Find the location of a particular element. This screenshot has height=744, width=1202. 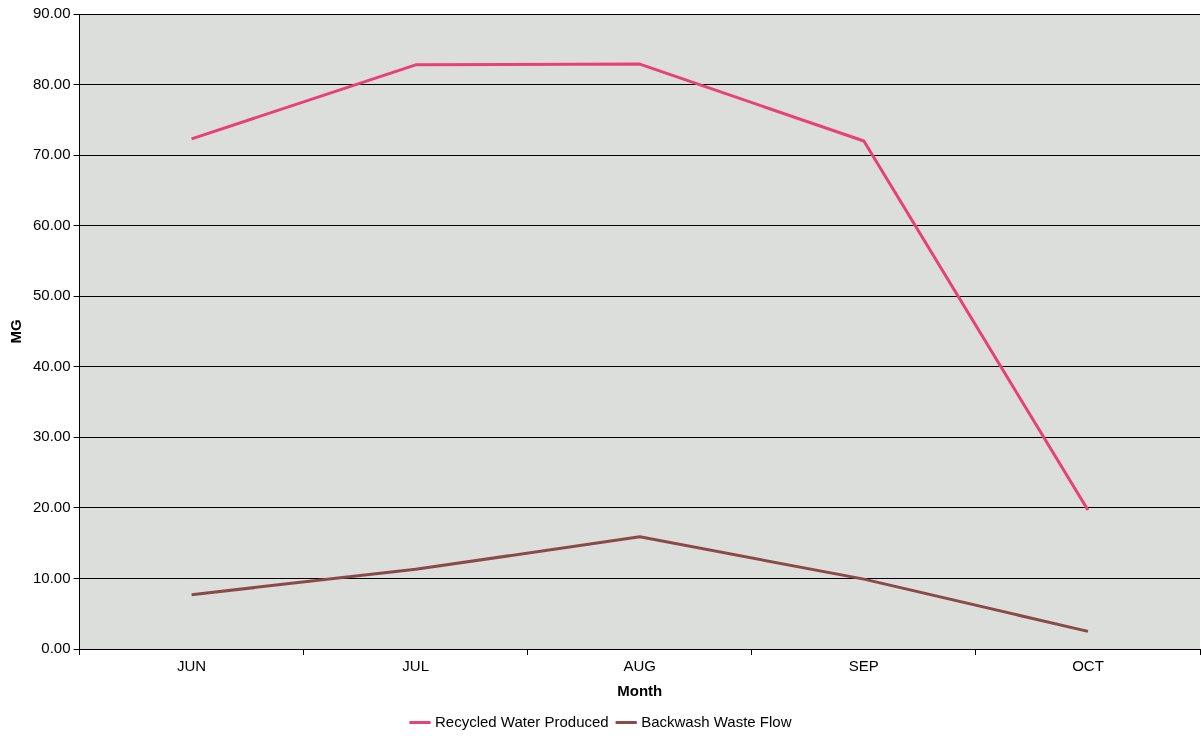

y-axis-title: MG is located at coordinates (16, 331).